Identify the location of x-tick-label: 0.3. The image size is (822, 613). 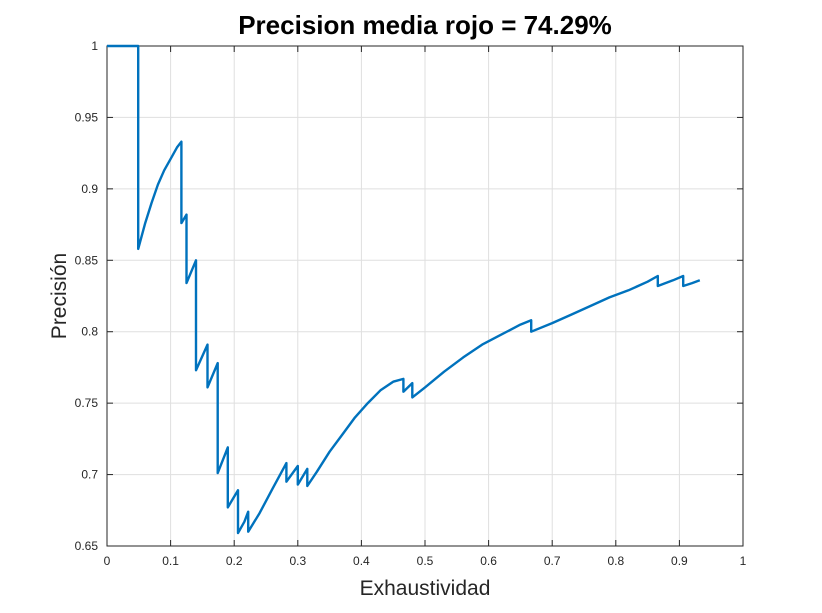
(297, 561).